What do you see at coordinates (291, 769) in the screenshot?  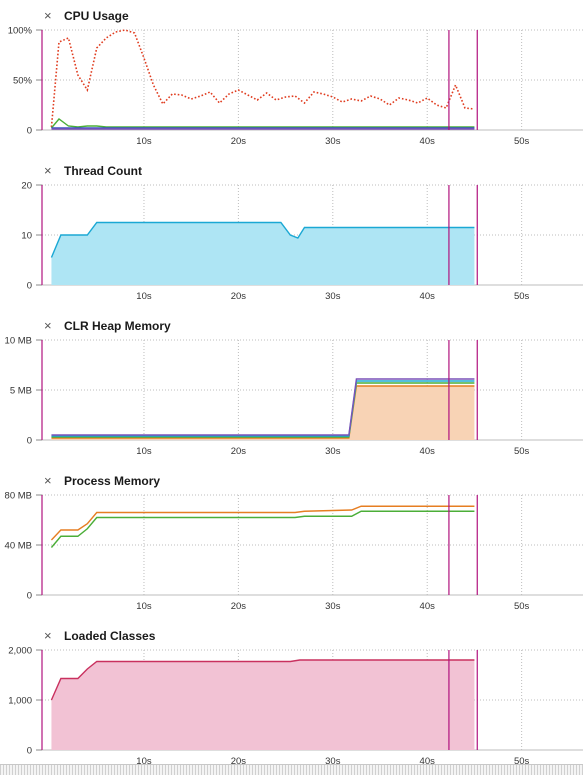 I see `horizontal-scrollbar` at bounding box center [291, 769].